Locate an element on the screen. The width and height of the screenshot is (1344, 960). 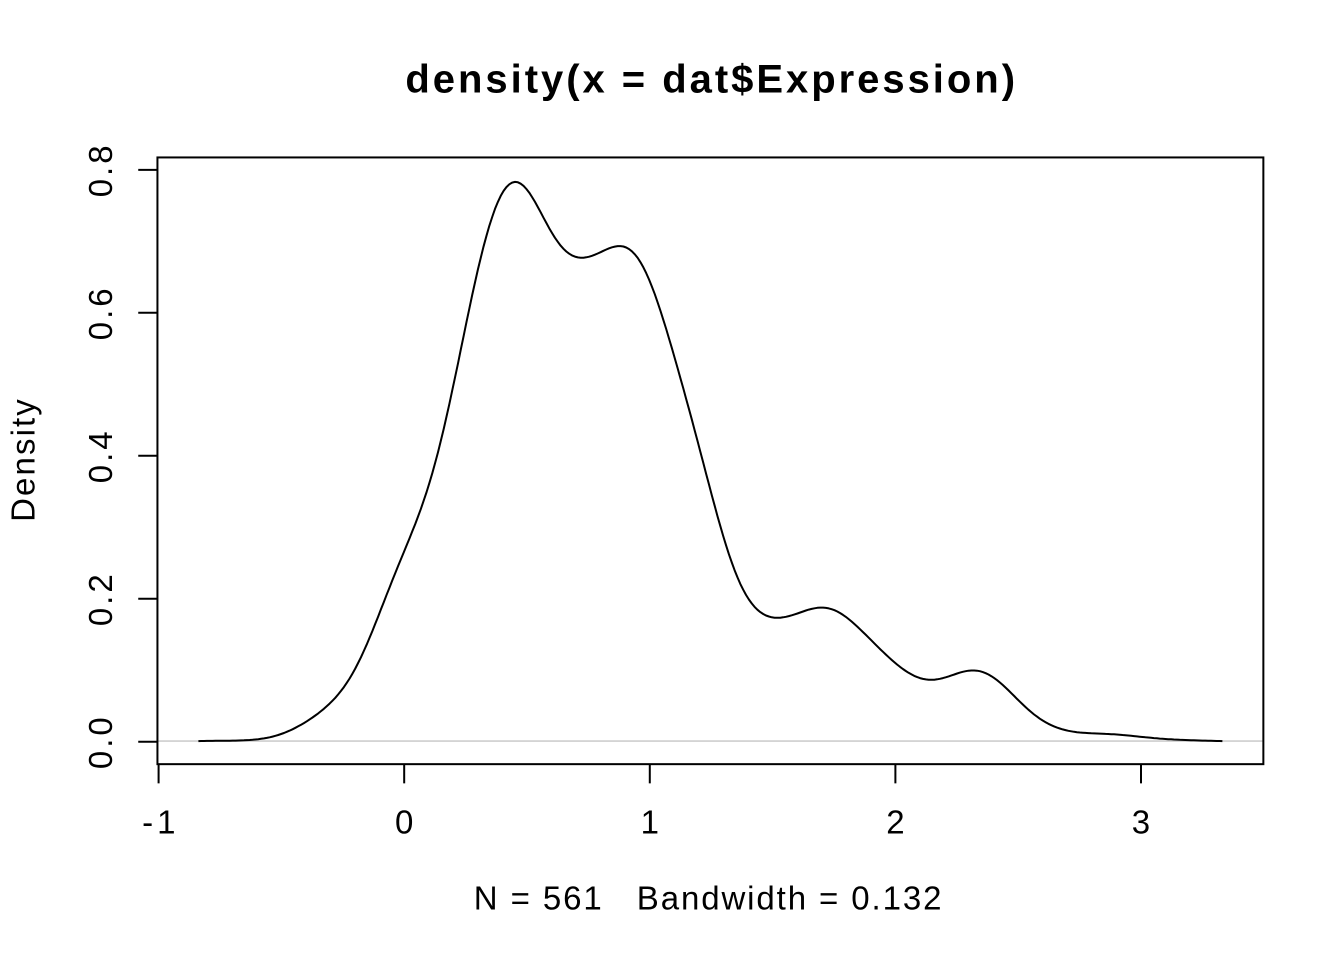
svg-text: 1 is located at coordinates (650, 822).